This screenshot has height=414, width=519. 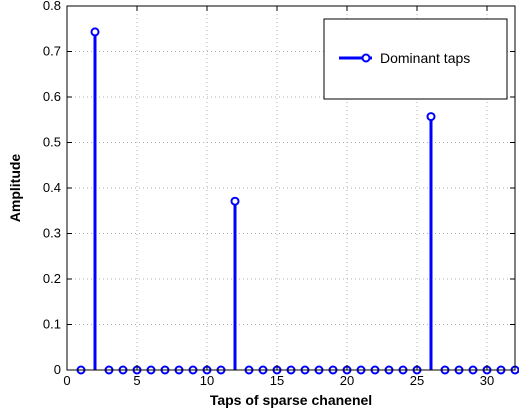 What do you see at coordinates (425, 58) in the screenshot?
I see `legend-label: Dominant taps` at bounding box center [425, 58].